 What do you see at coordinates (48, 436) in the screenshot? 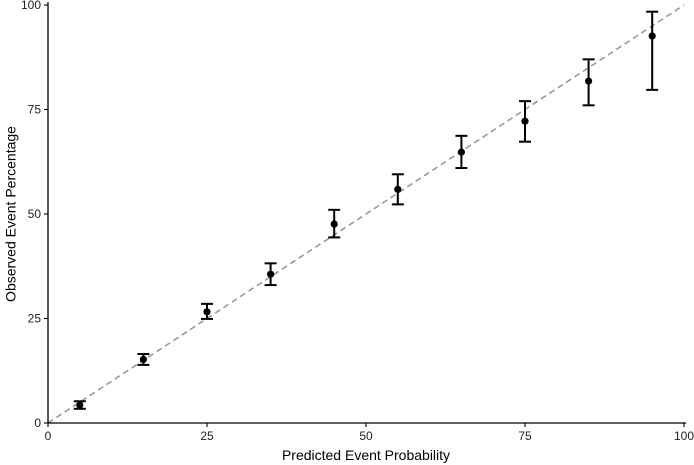
I see `x-tick-label: 0` at bounding box center [48, 436].